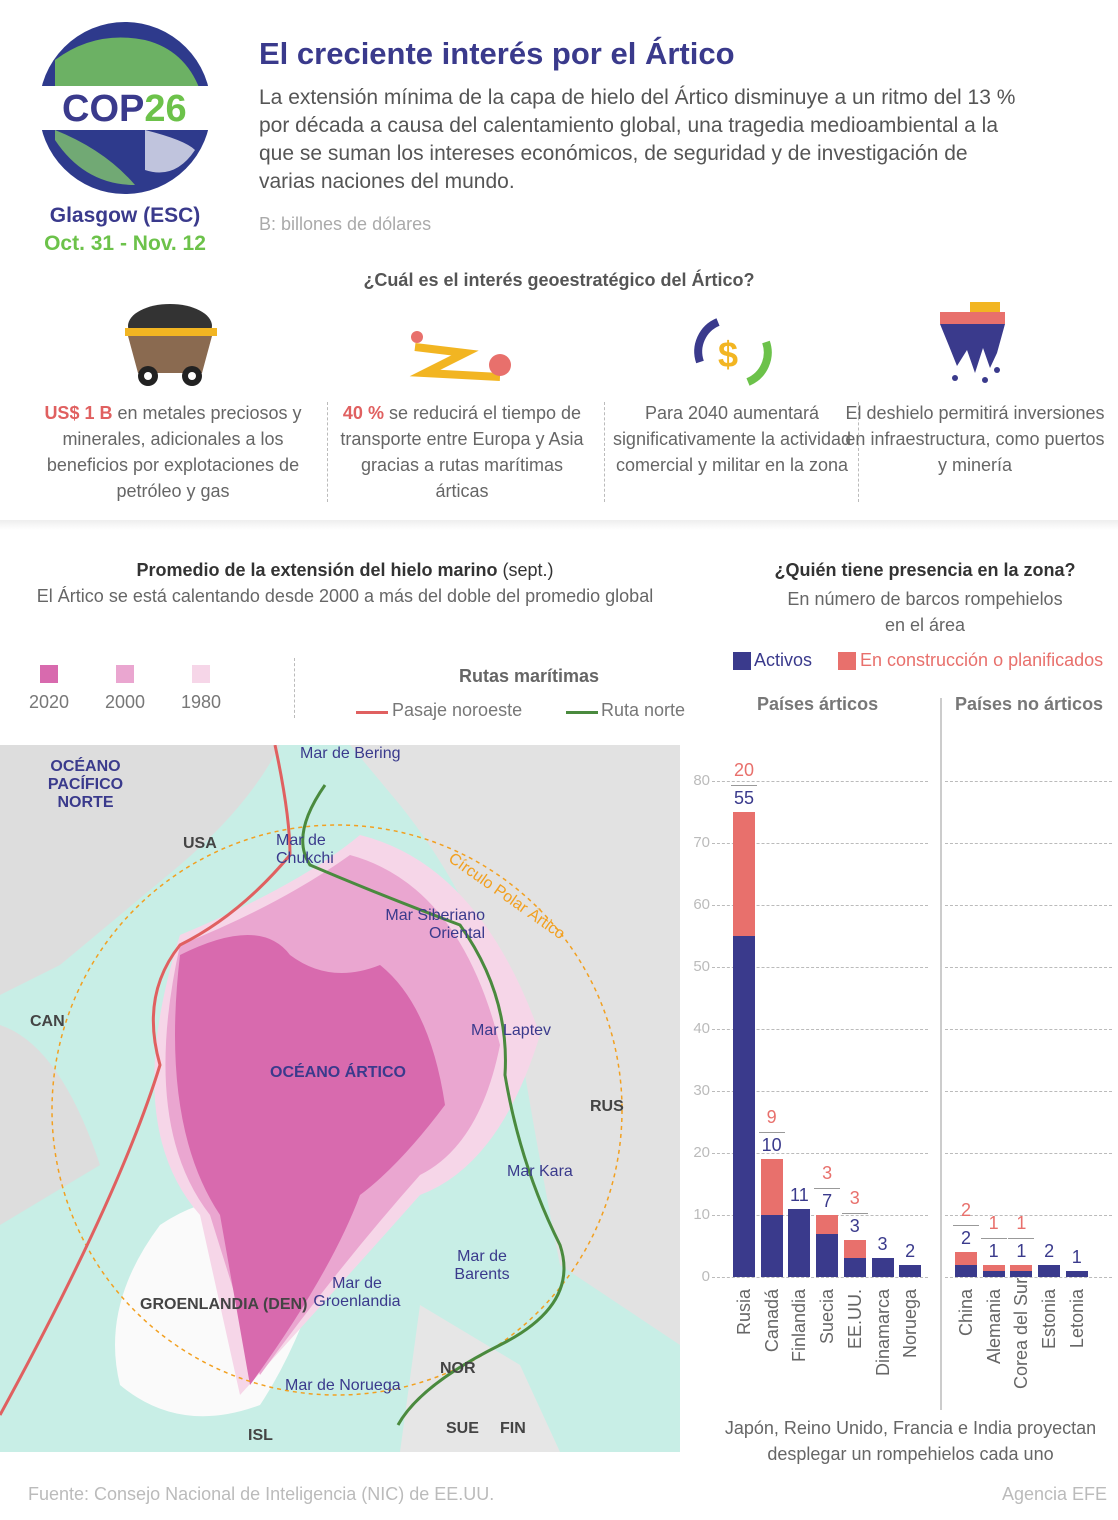 This screenshot has height=1520, width=1118. Describe the element at coordinates (701, 966) in the screenshot. I see `y-tick-label: 50` at that location.